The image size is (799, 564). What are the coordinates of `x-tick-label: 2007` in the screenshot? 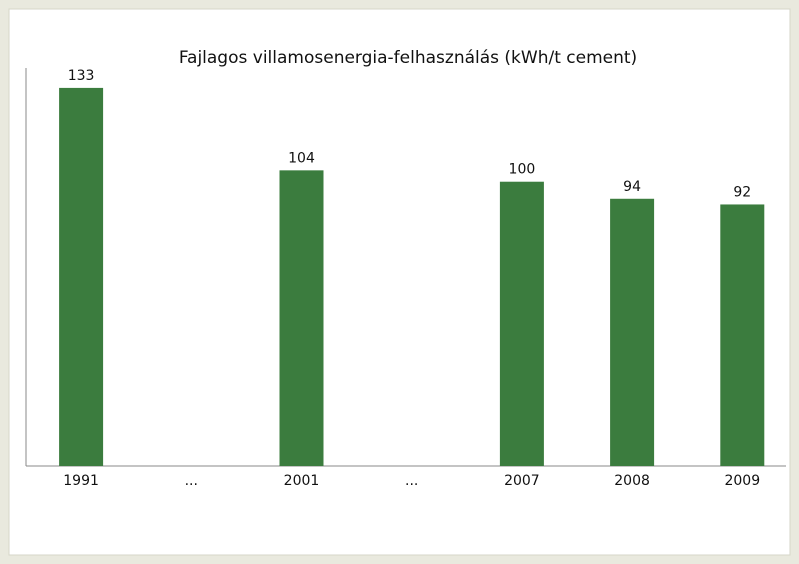 It's located at (522, 481).